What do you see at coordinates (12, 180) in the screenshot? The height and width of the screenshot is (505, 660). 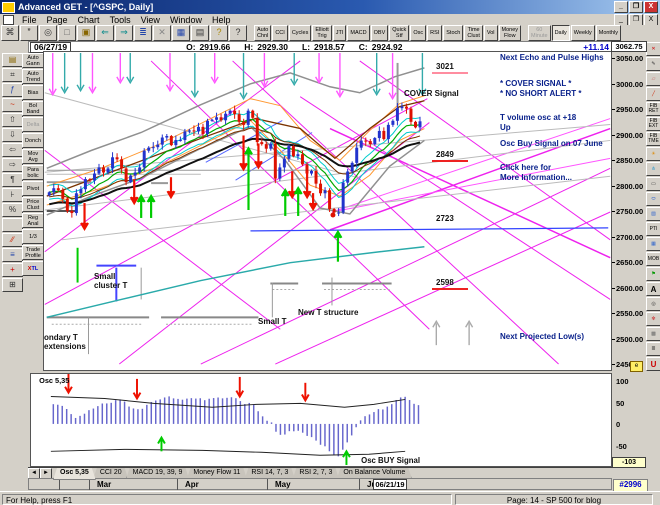 I see `annotation-icon: ¶` at bounding box center [12, 180].